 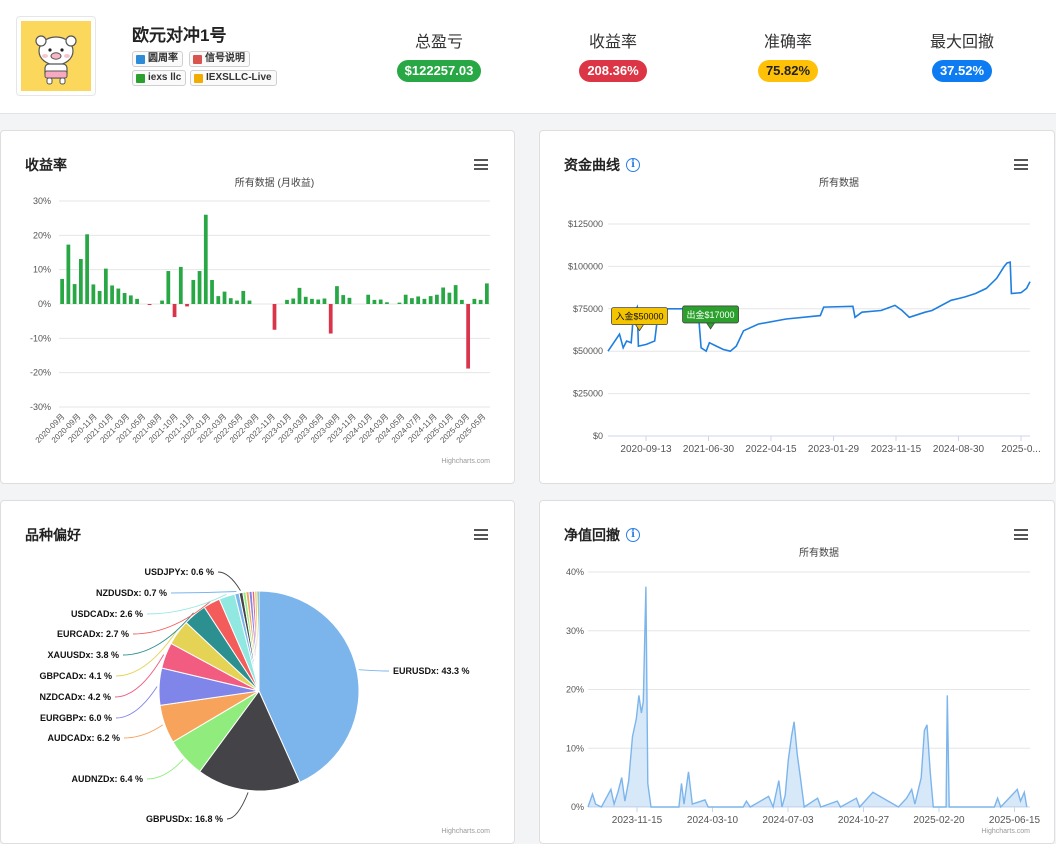 I want to click on panel-title-text: 净值回撤, so click(x=592, y=535).